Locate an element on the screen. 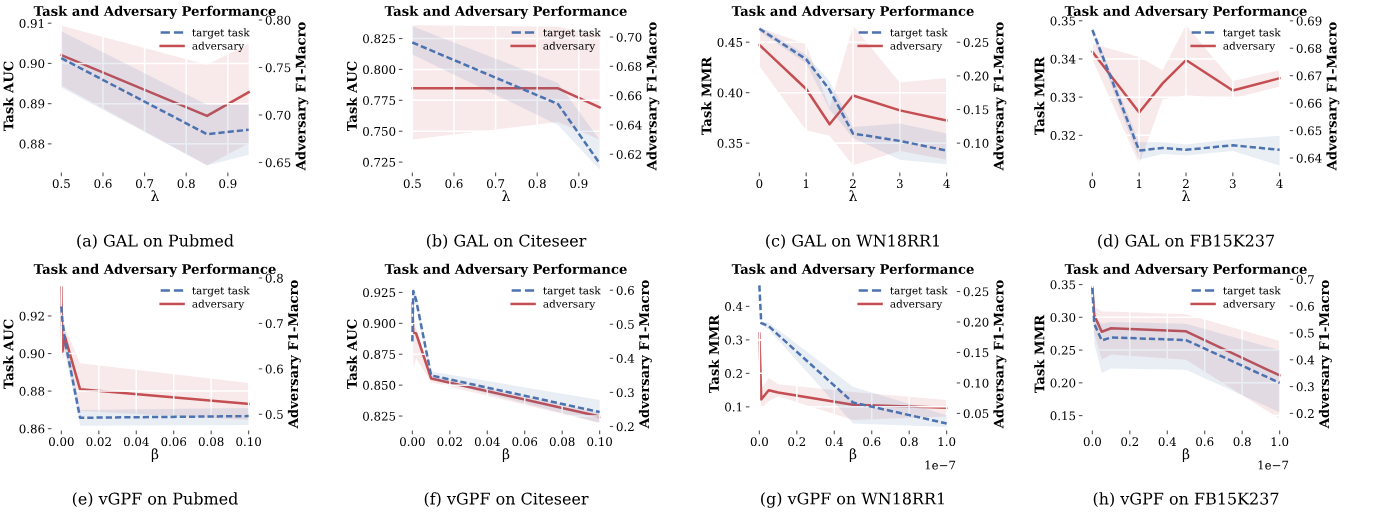 The image size is (1385, 517). y-tick-label: 0.875 is located at coordinates (379, 354).